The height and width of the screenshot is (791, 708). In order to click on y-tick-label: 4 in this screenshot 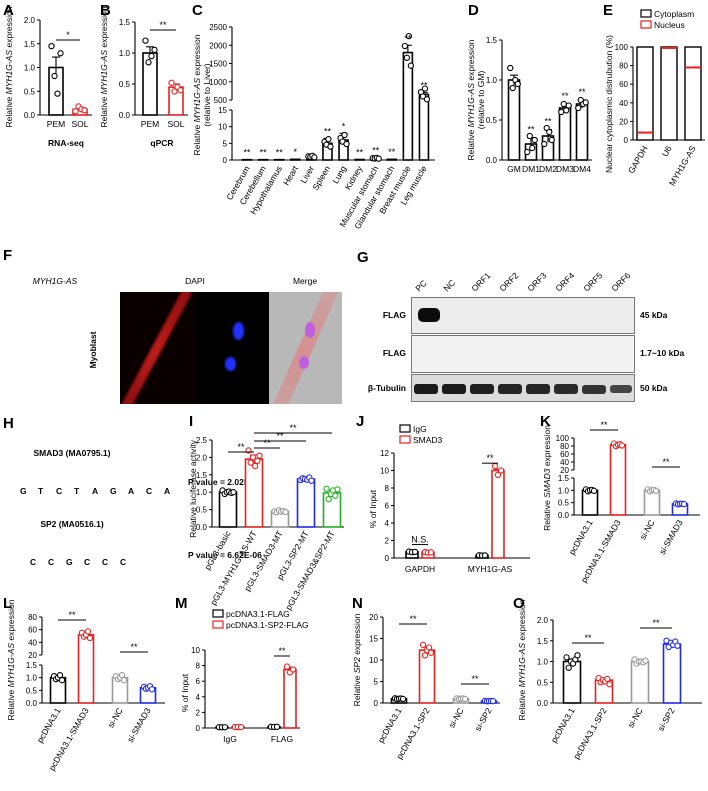, I will do `click(387, 523)`.